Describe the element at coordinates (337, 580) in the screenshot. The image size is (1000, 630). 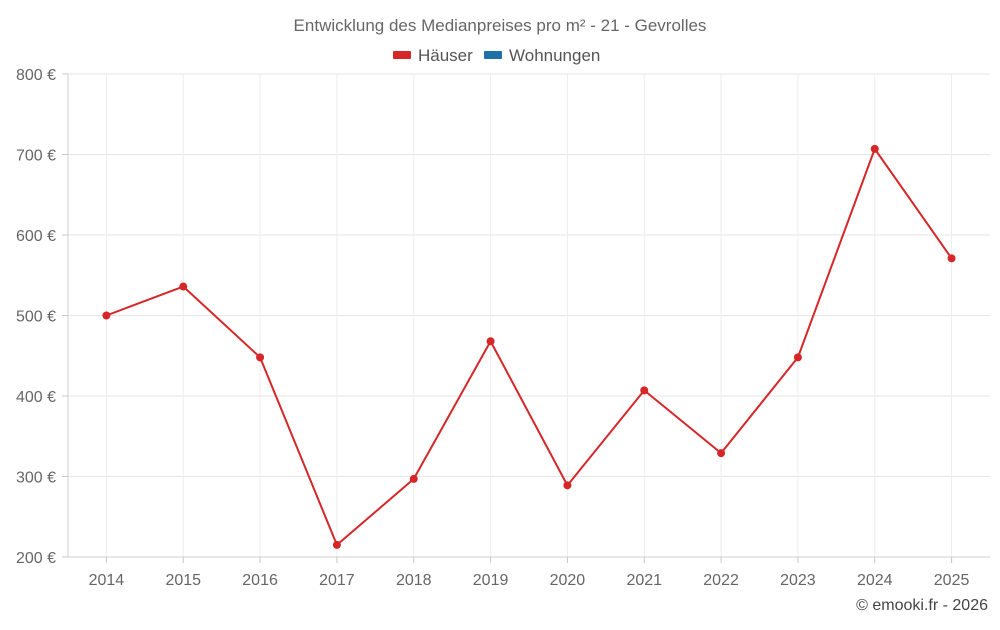
I see `x-tick-label: 2017` at that location.